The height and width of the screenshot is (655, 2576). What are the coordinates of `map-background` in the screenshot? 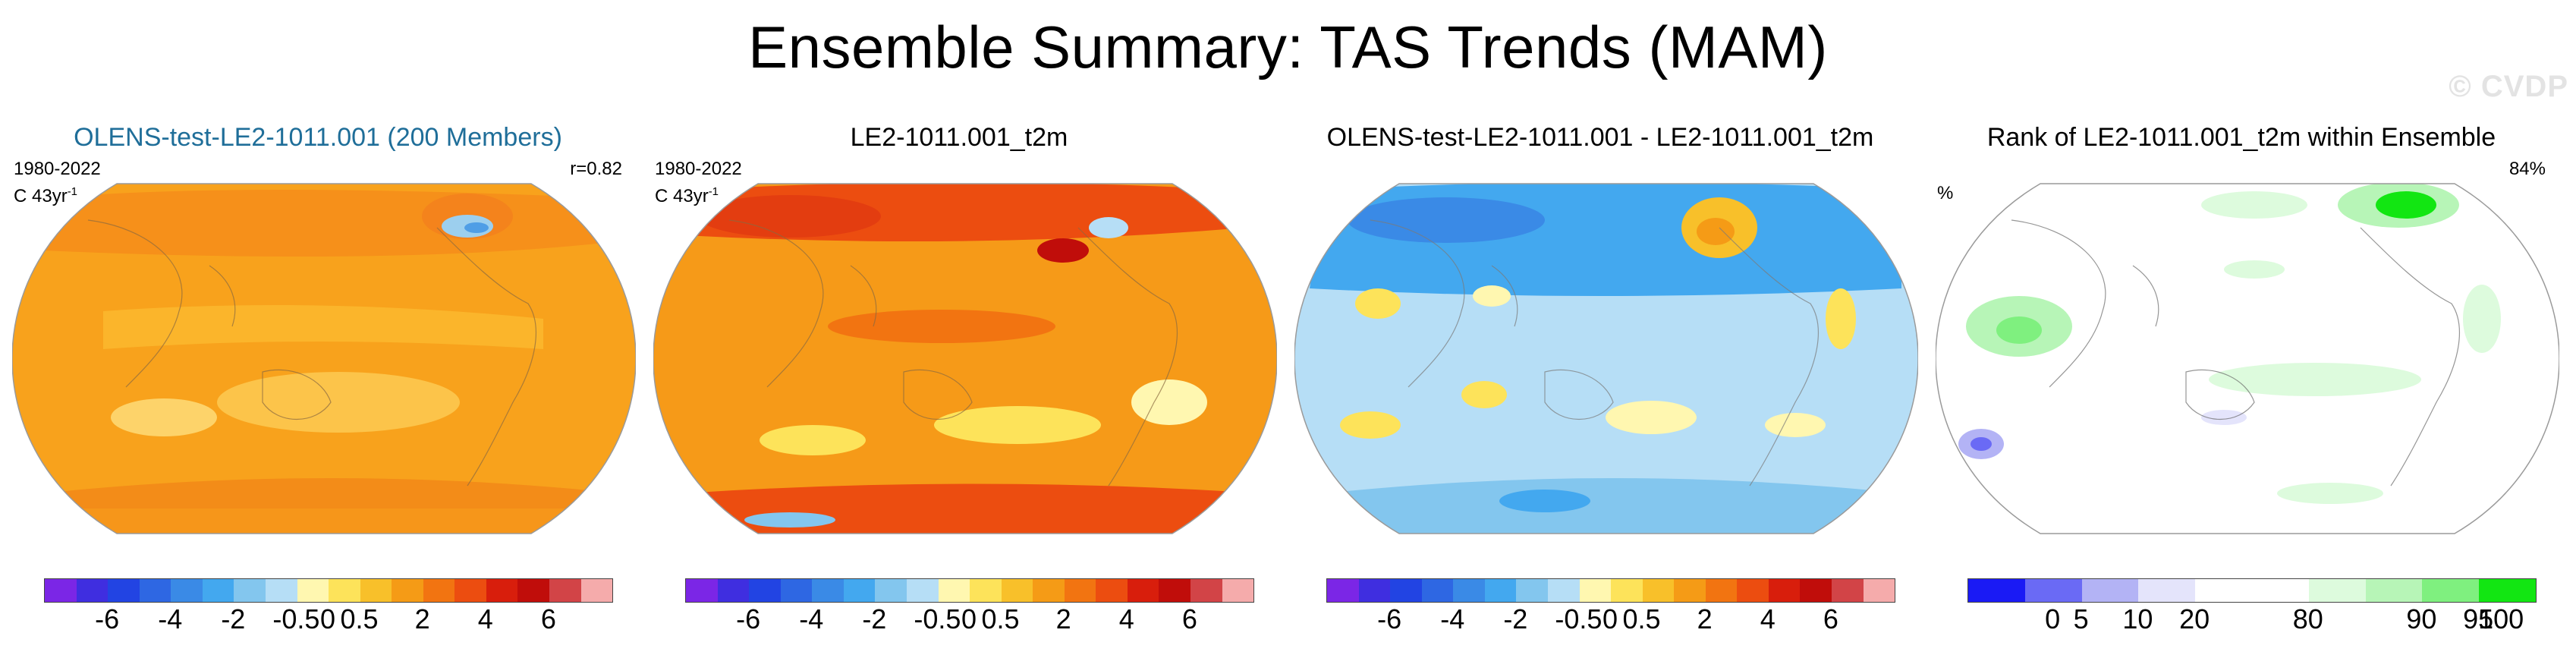 It's located at (2247, 359).